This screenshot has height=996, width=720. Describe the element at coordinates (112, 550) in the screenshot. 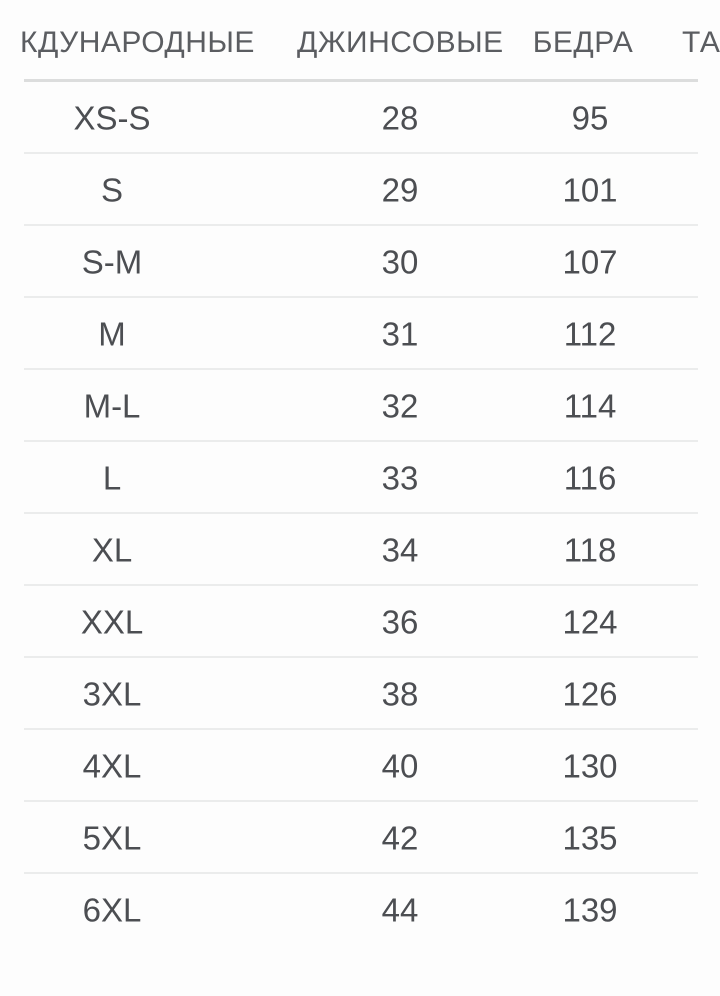

I see `cell-size: XL` at that location.